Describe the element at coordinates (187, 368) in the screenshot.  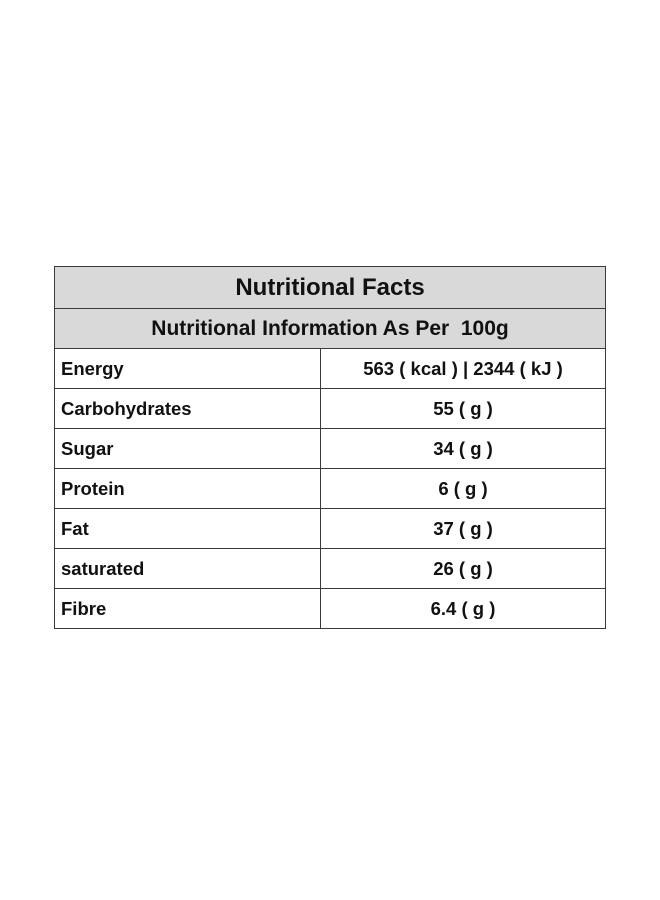
I see `nutrient-name: Energy` at that location.